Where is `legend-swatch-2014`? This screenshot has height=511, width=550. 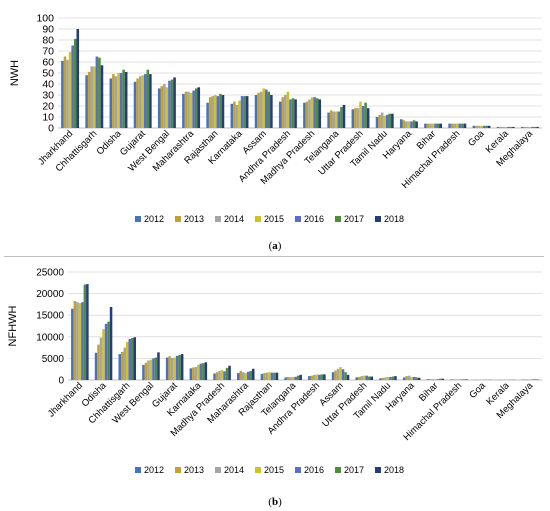 legend-swatch-2014 is located at coordinates (218, 470).